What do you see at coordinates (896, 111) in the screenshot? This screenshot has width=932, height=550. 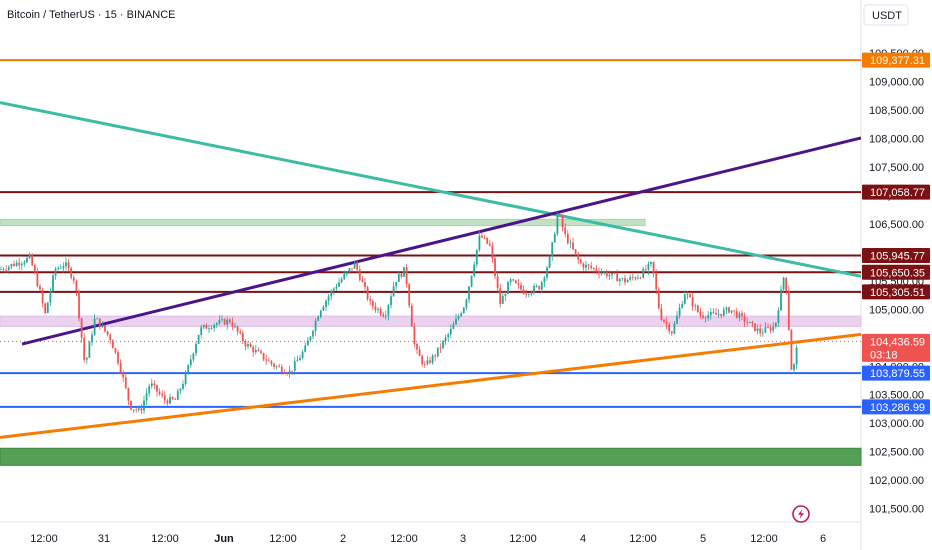 I see `y-tick-label: 108,500.00` at bounding box center [896, 111].